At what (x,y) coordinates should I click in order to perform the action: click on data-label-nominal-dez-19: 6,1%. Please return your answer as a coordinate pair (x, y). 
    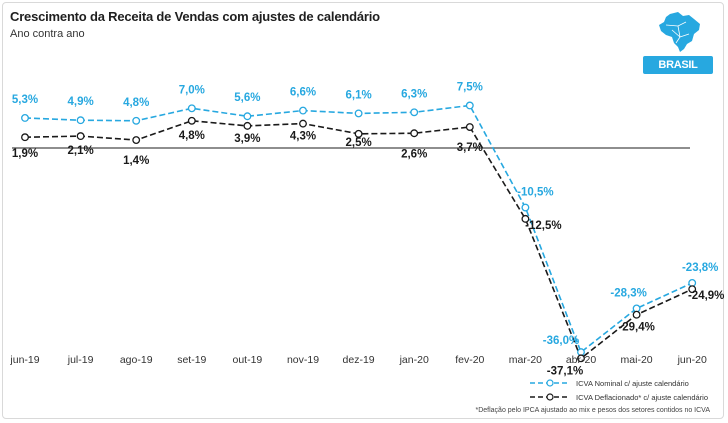
    Looking at the image, I should click on (358, 95).